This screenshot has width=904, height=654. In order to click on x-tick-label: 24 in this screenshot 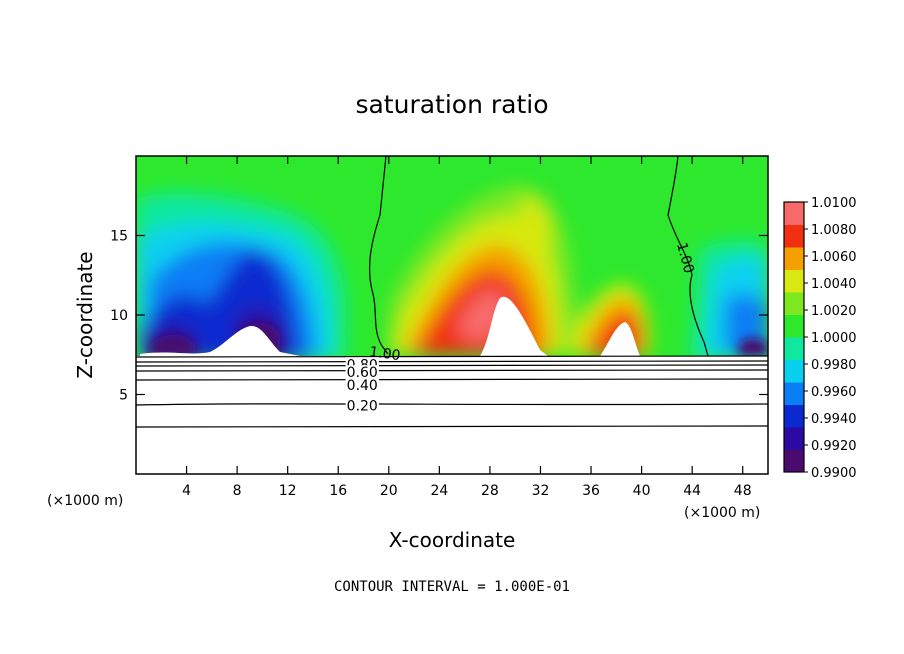, I will do `click(439, 491)`.